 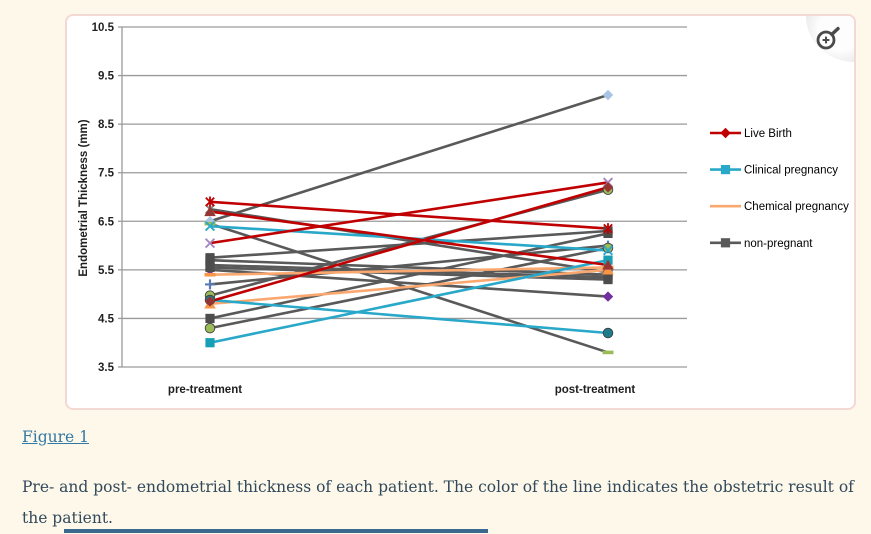 What do you see at coordinates (103, 28) in the screenshot?
I see `y-tick-label: 10.5` at bounding box center [103, 28].